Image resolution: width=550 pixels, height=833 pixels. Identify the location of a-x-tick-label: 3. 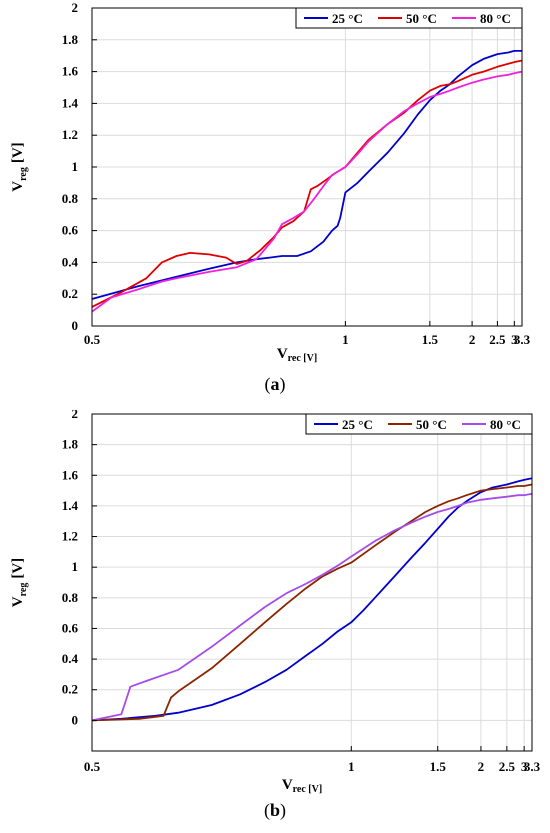
(514, 339).